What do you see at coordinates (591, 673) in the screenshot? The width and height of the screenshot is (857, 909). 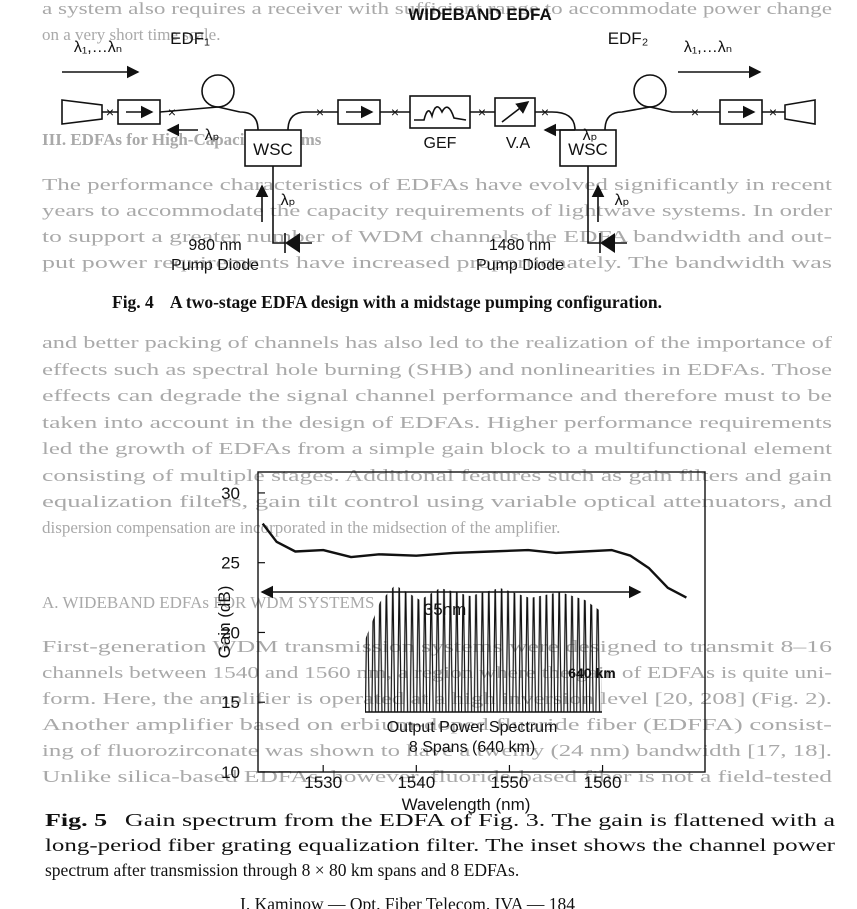 I see `inset-distance: 640 km` at bounding box center [591, 673].